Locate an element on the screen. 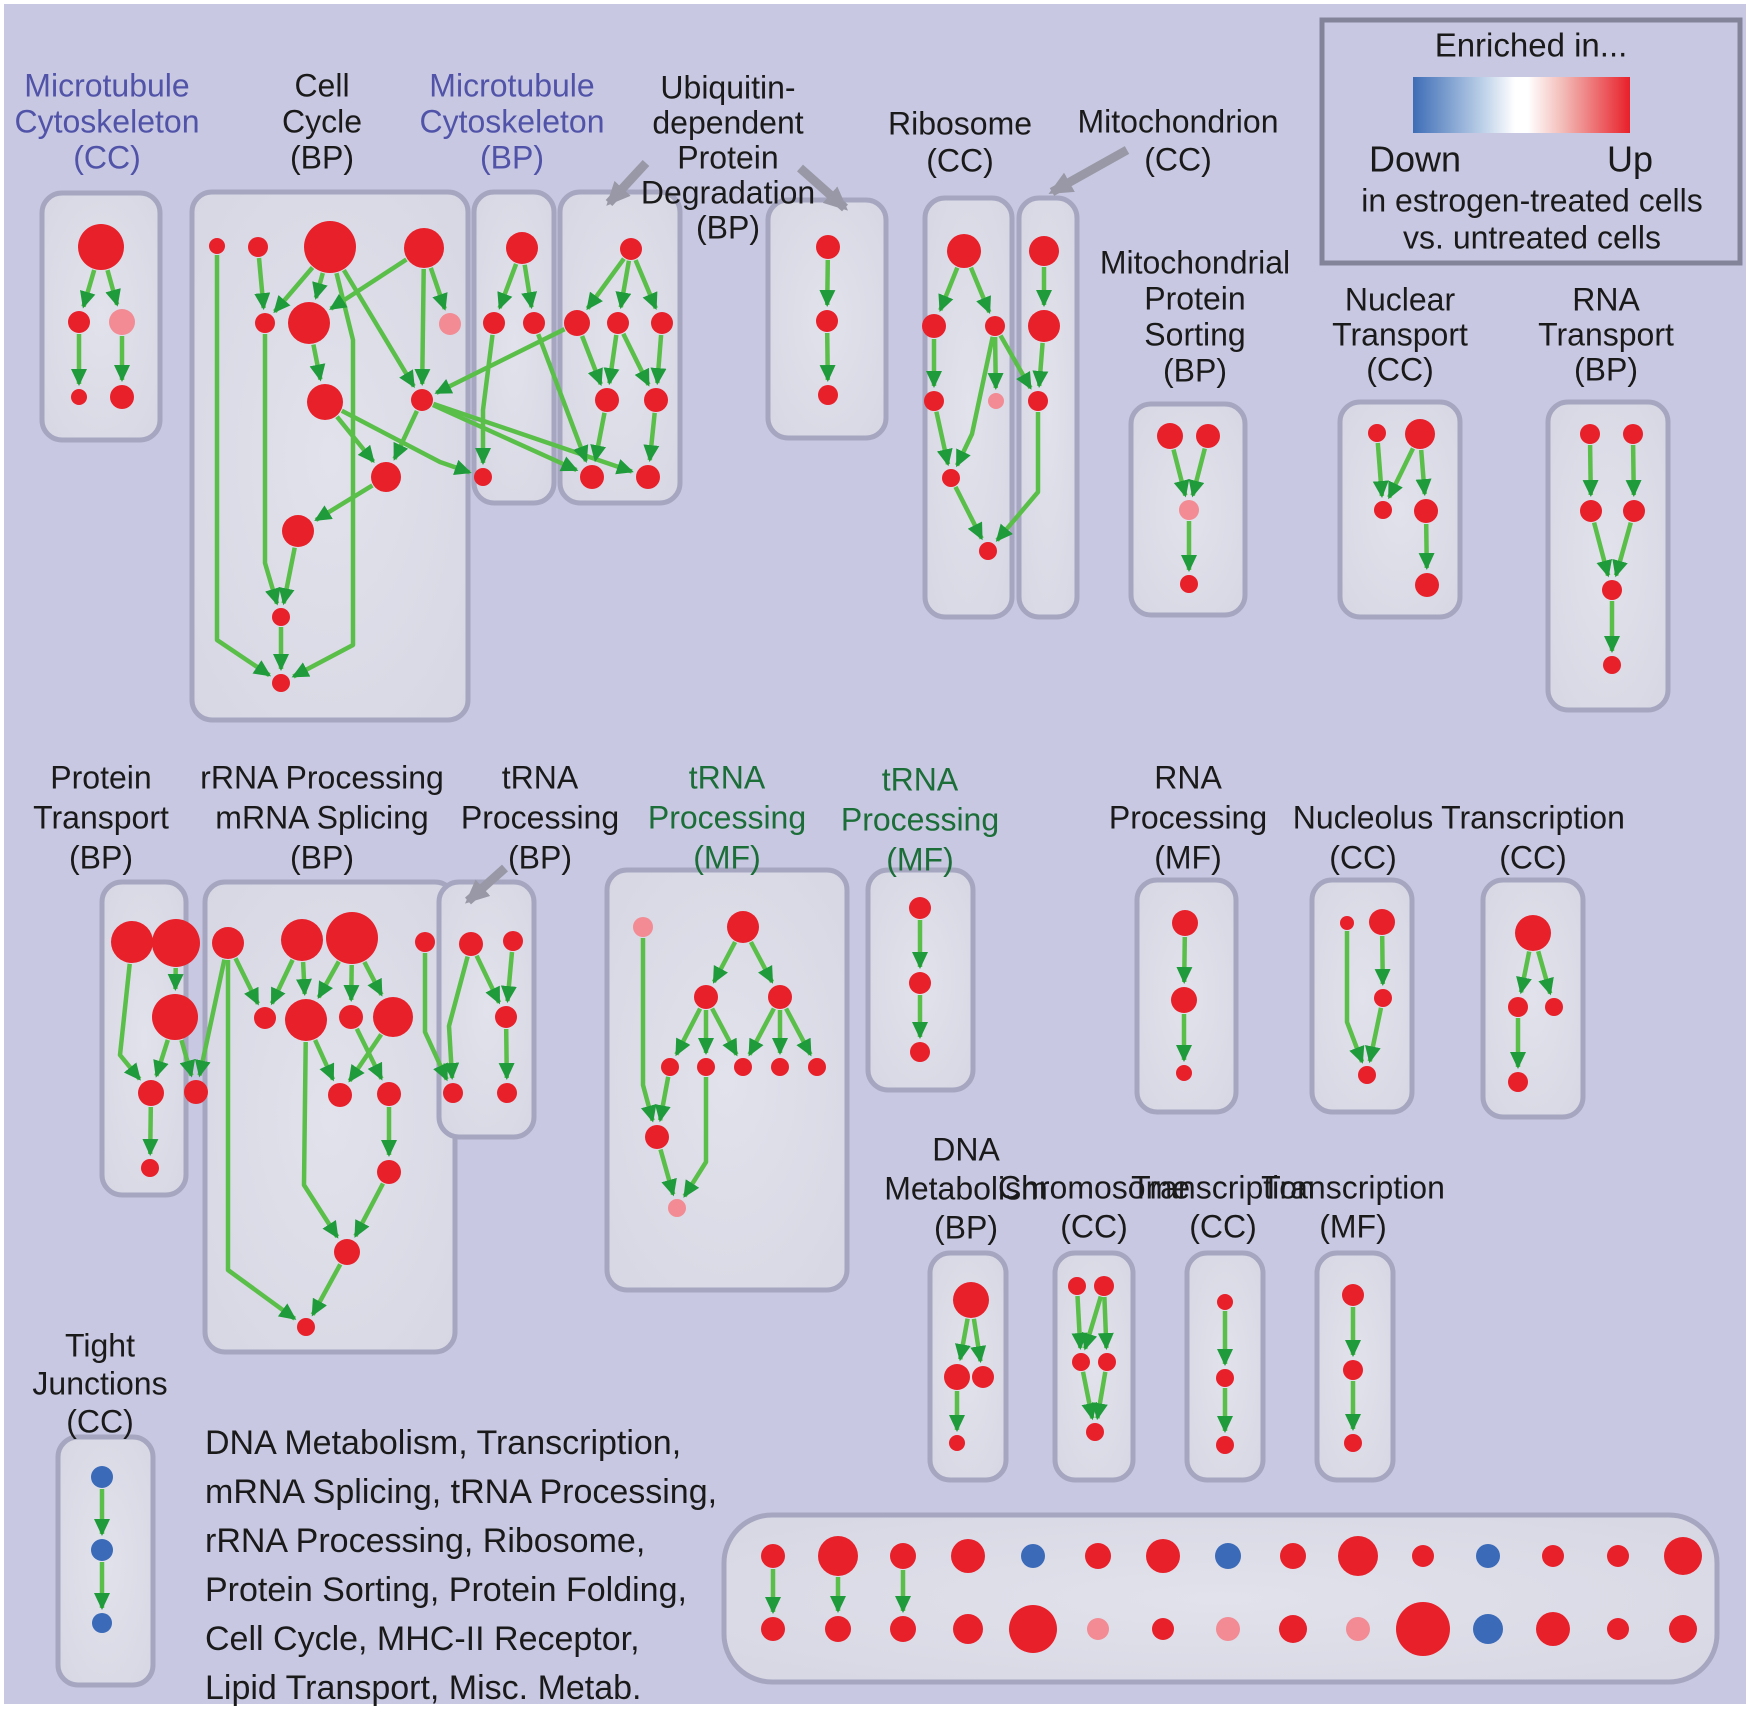 Image resolution: width=1750 pixels, height=1715 pixels. cluster-label-line: mRNA Splicing is located at coordinates (321, 817).